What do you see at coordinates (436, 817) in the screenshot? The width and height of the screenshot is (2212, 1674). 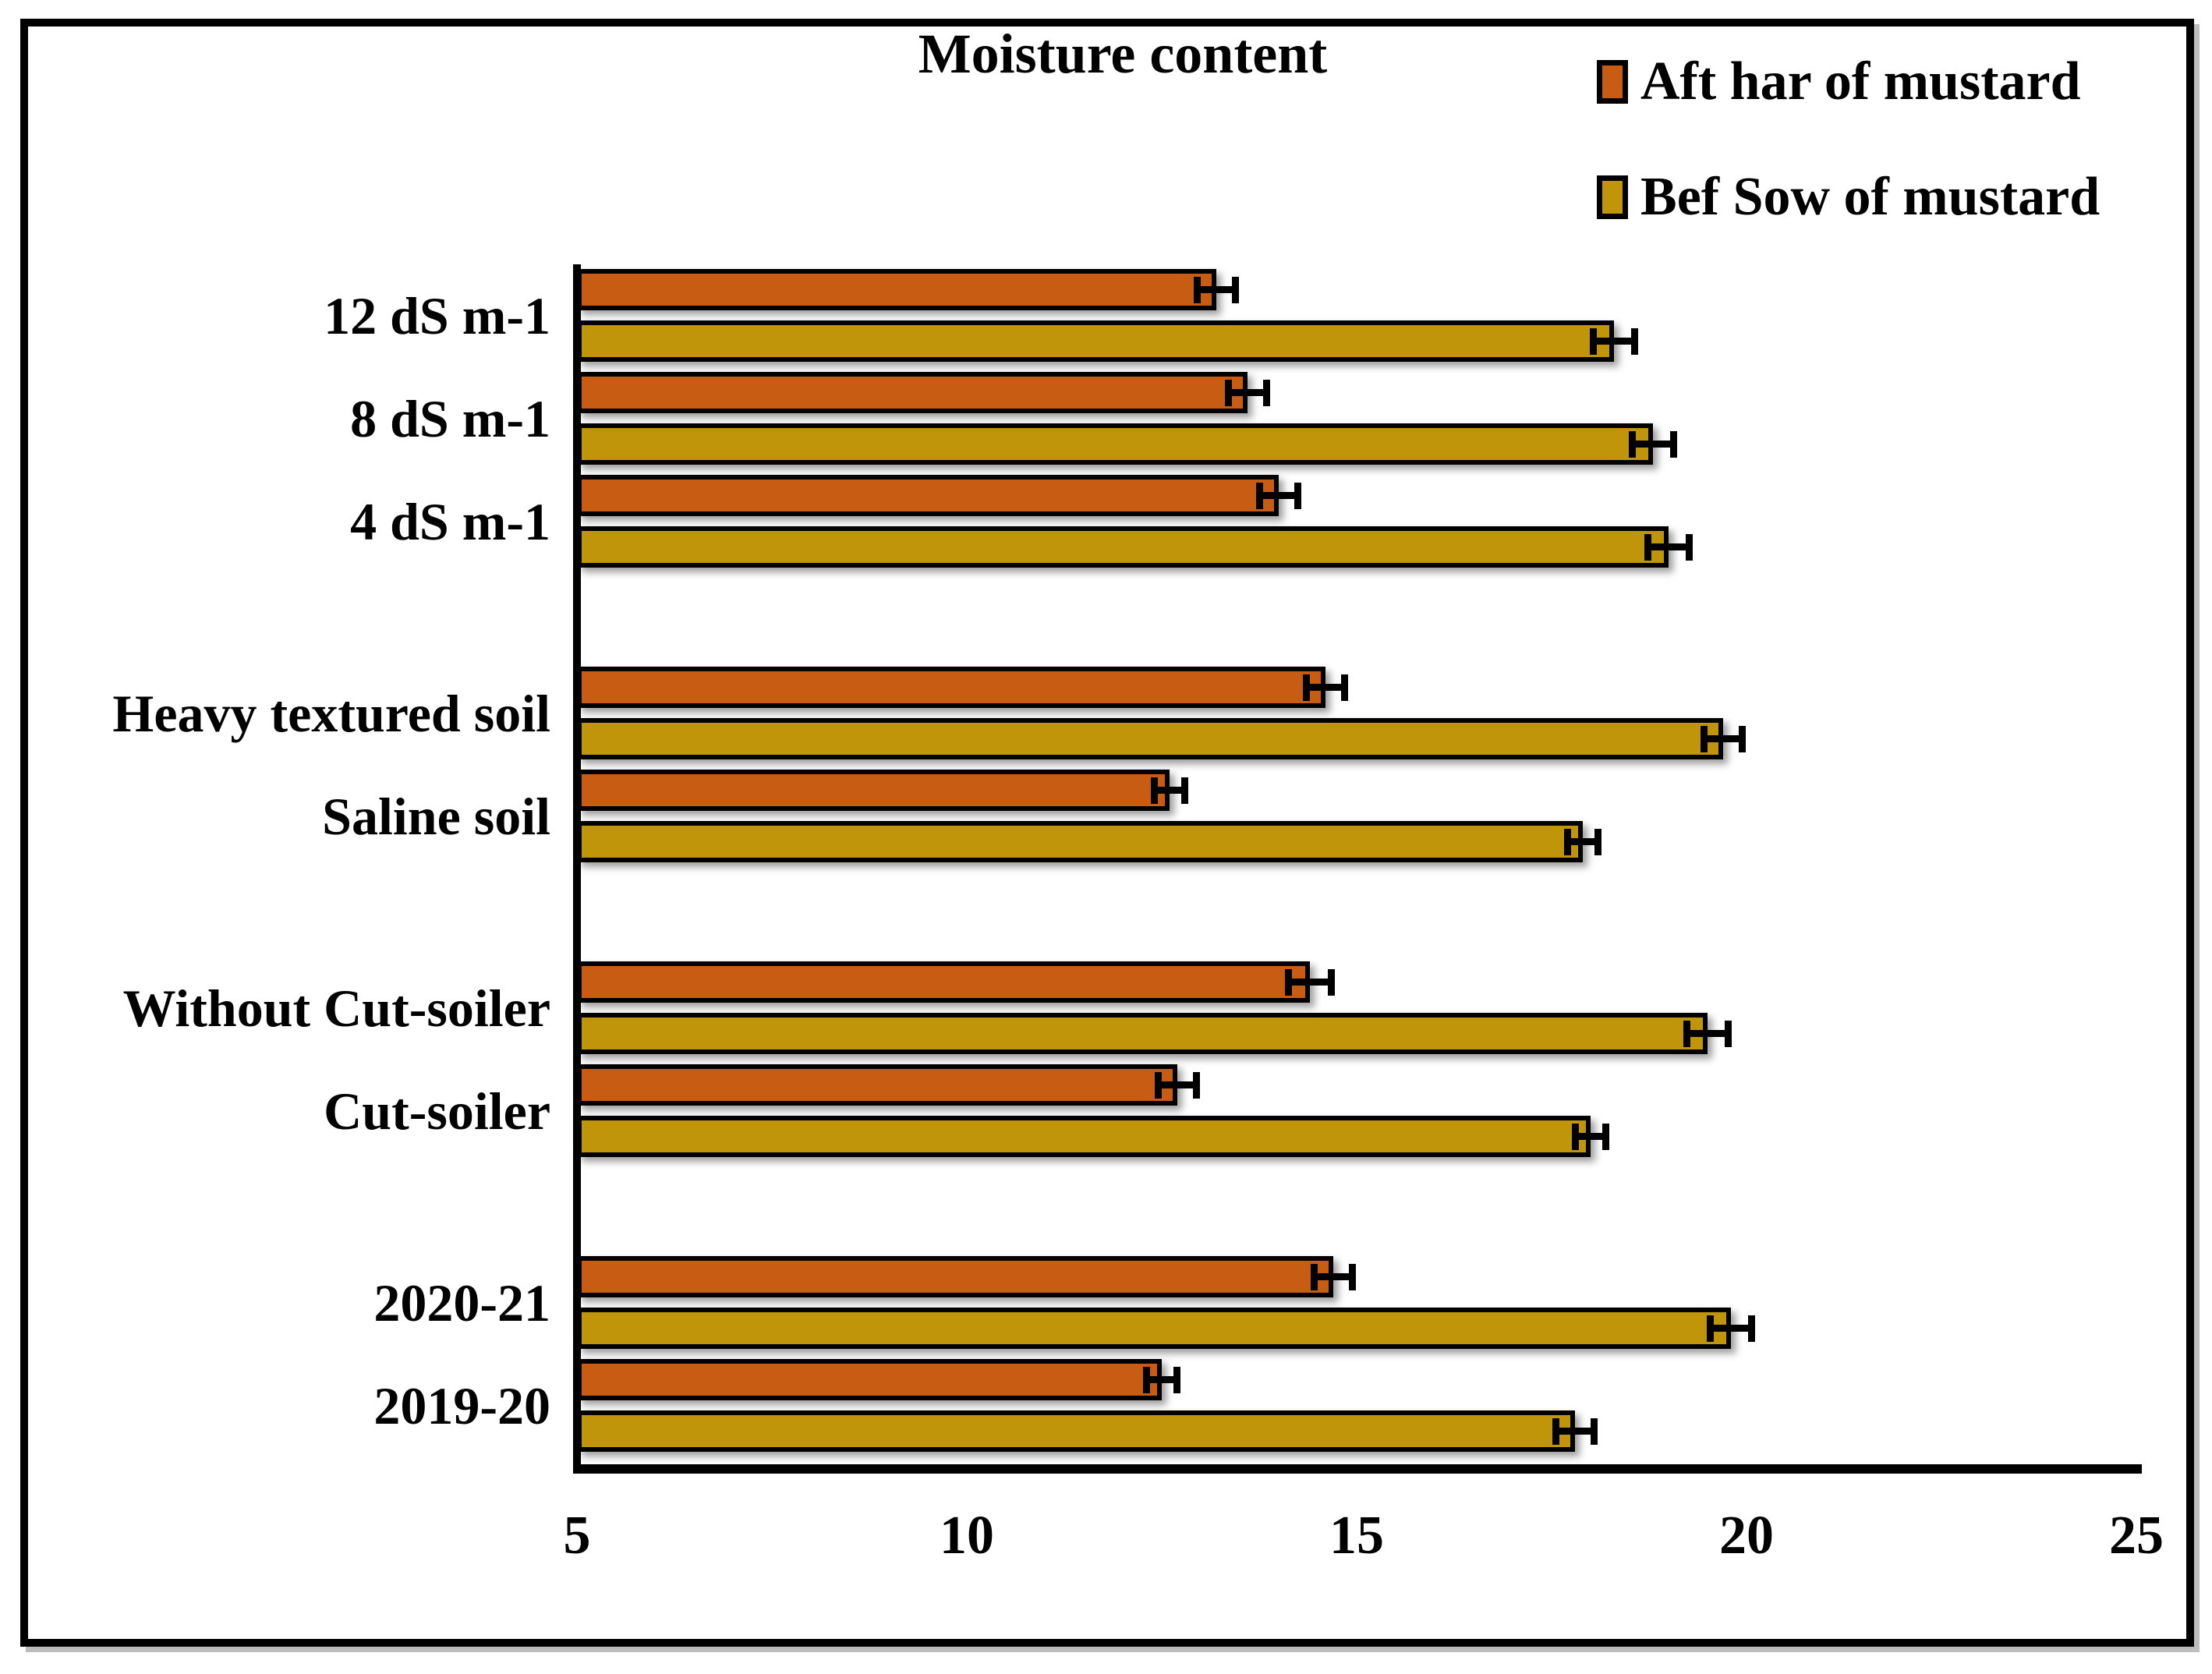 I see `category-label: Saline soil` at bounding box center [436, 817].